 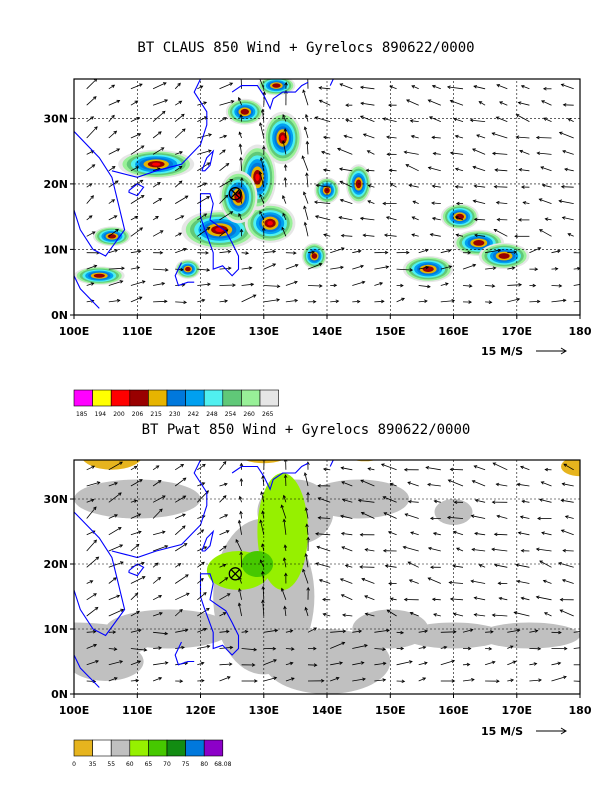 I want to click on lon-tick-label: 160E, so click(x=453, y=331).